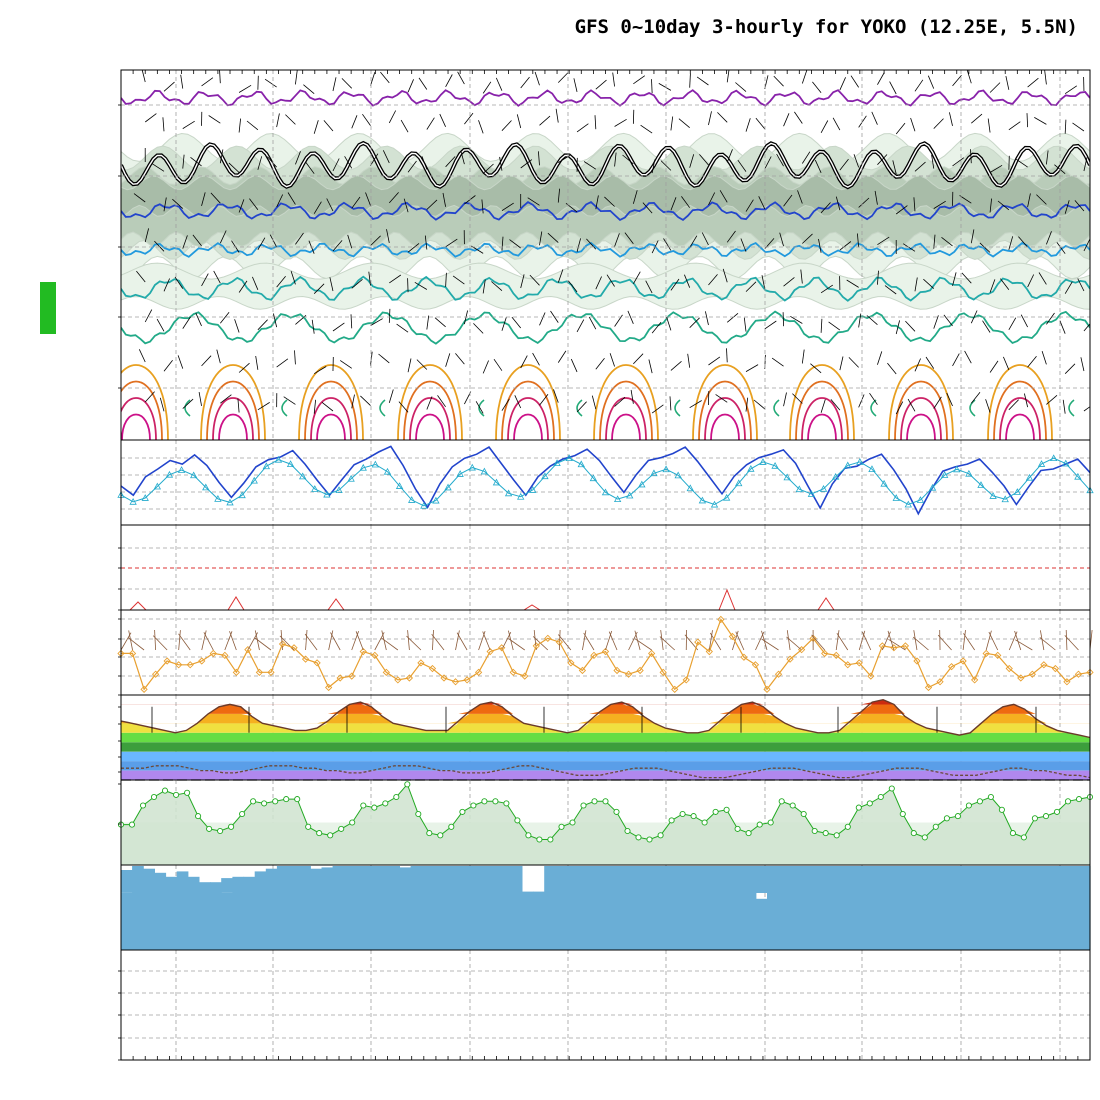 Image resolution: width=1100 pixels, height=1100 pixels. What do you see at coordinates (605, 165) in the screenshot?
I see `freezing-level-inner` at bounding box center [605, 165].